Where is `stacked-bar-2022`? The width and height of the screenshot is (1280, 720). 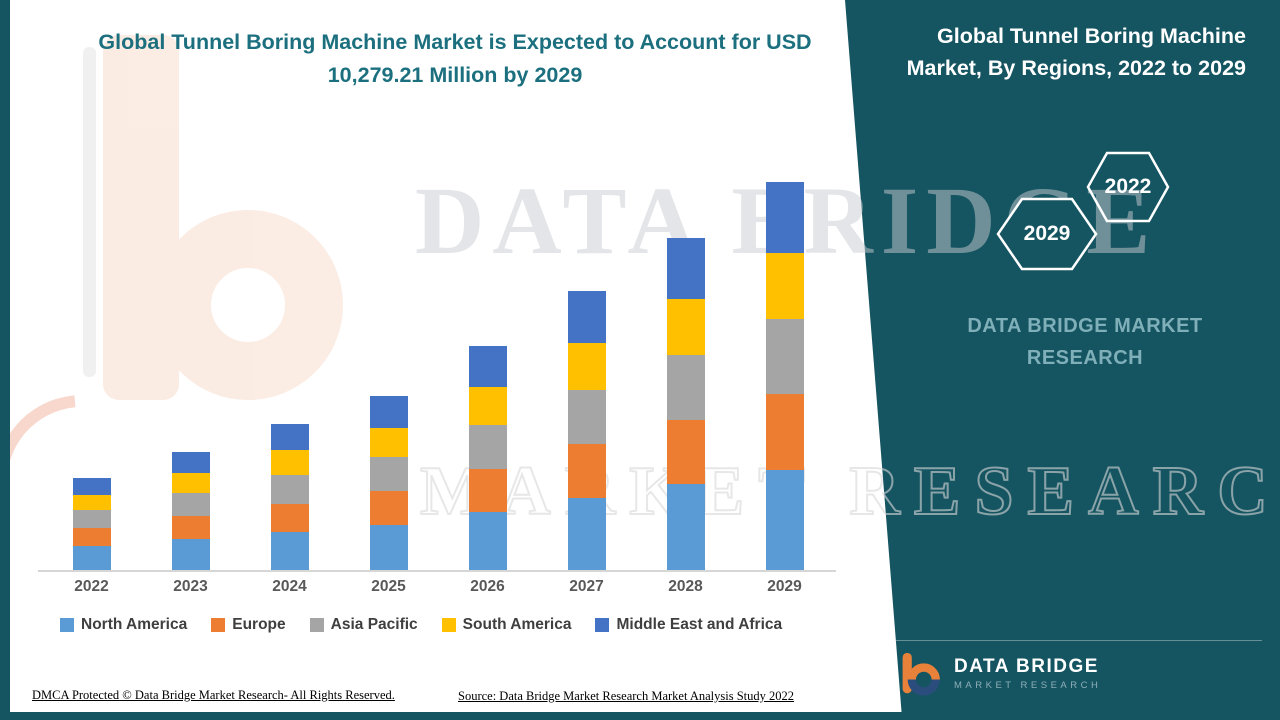
stacked-bar-2022 is located at coordinates (91, 523).